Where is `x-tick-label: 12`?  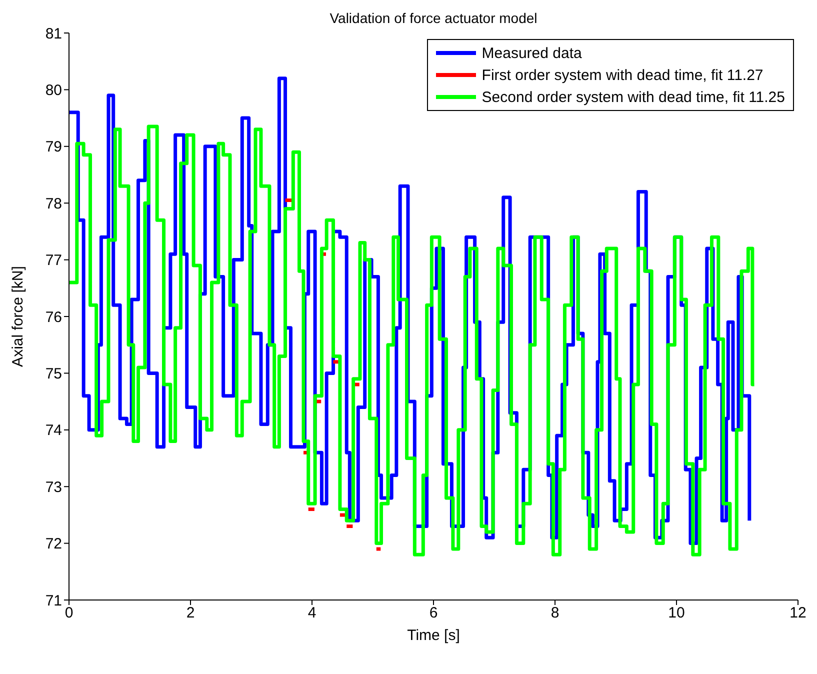 x-tick-label: 12 is located at coordinates (798, 613).